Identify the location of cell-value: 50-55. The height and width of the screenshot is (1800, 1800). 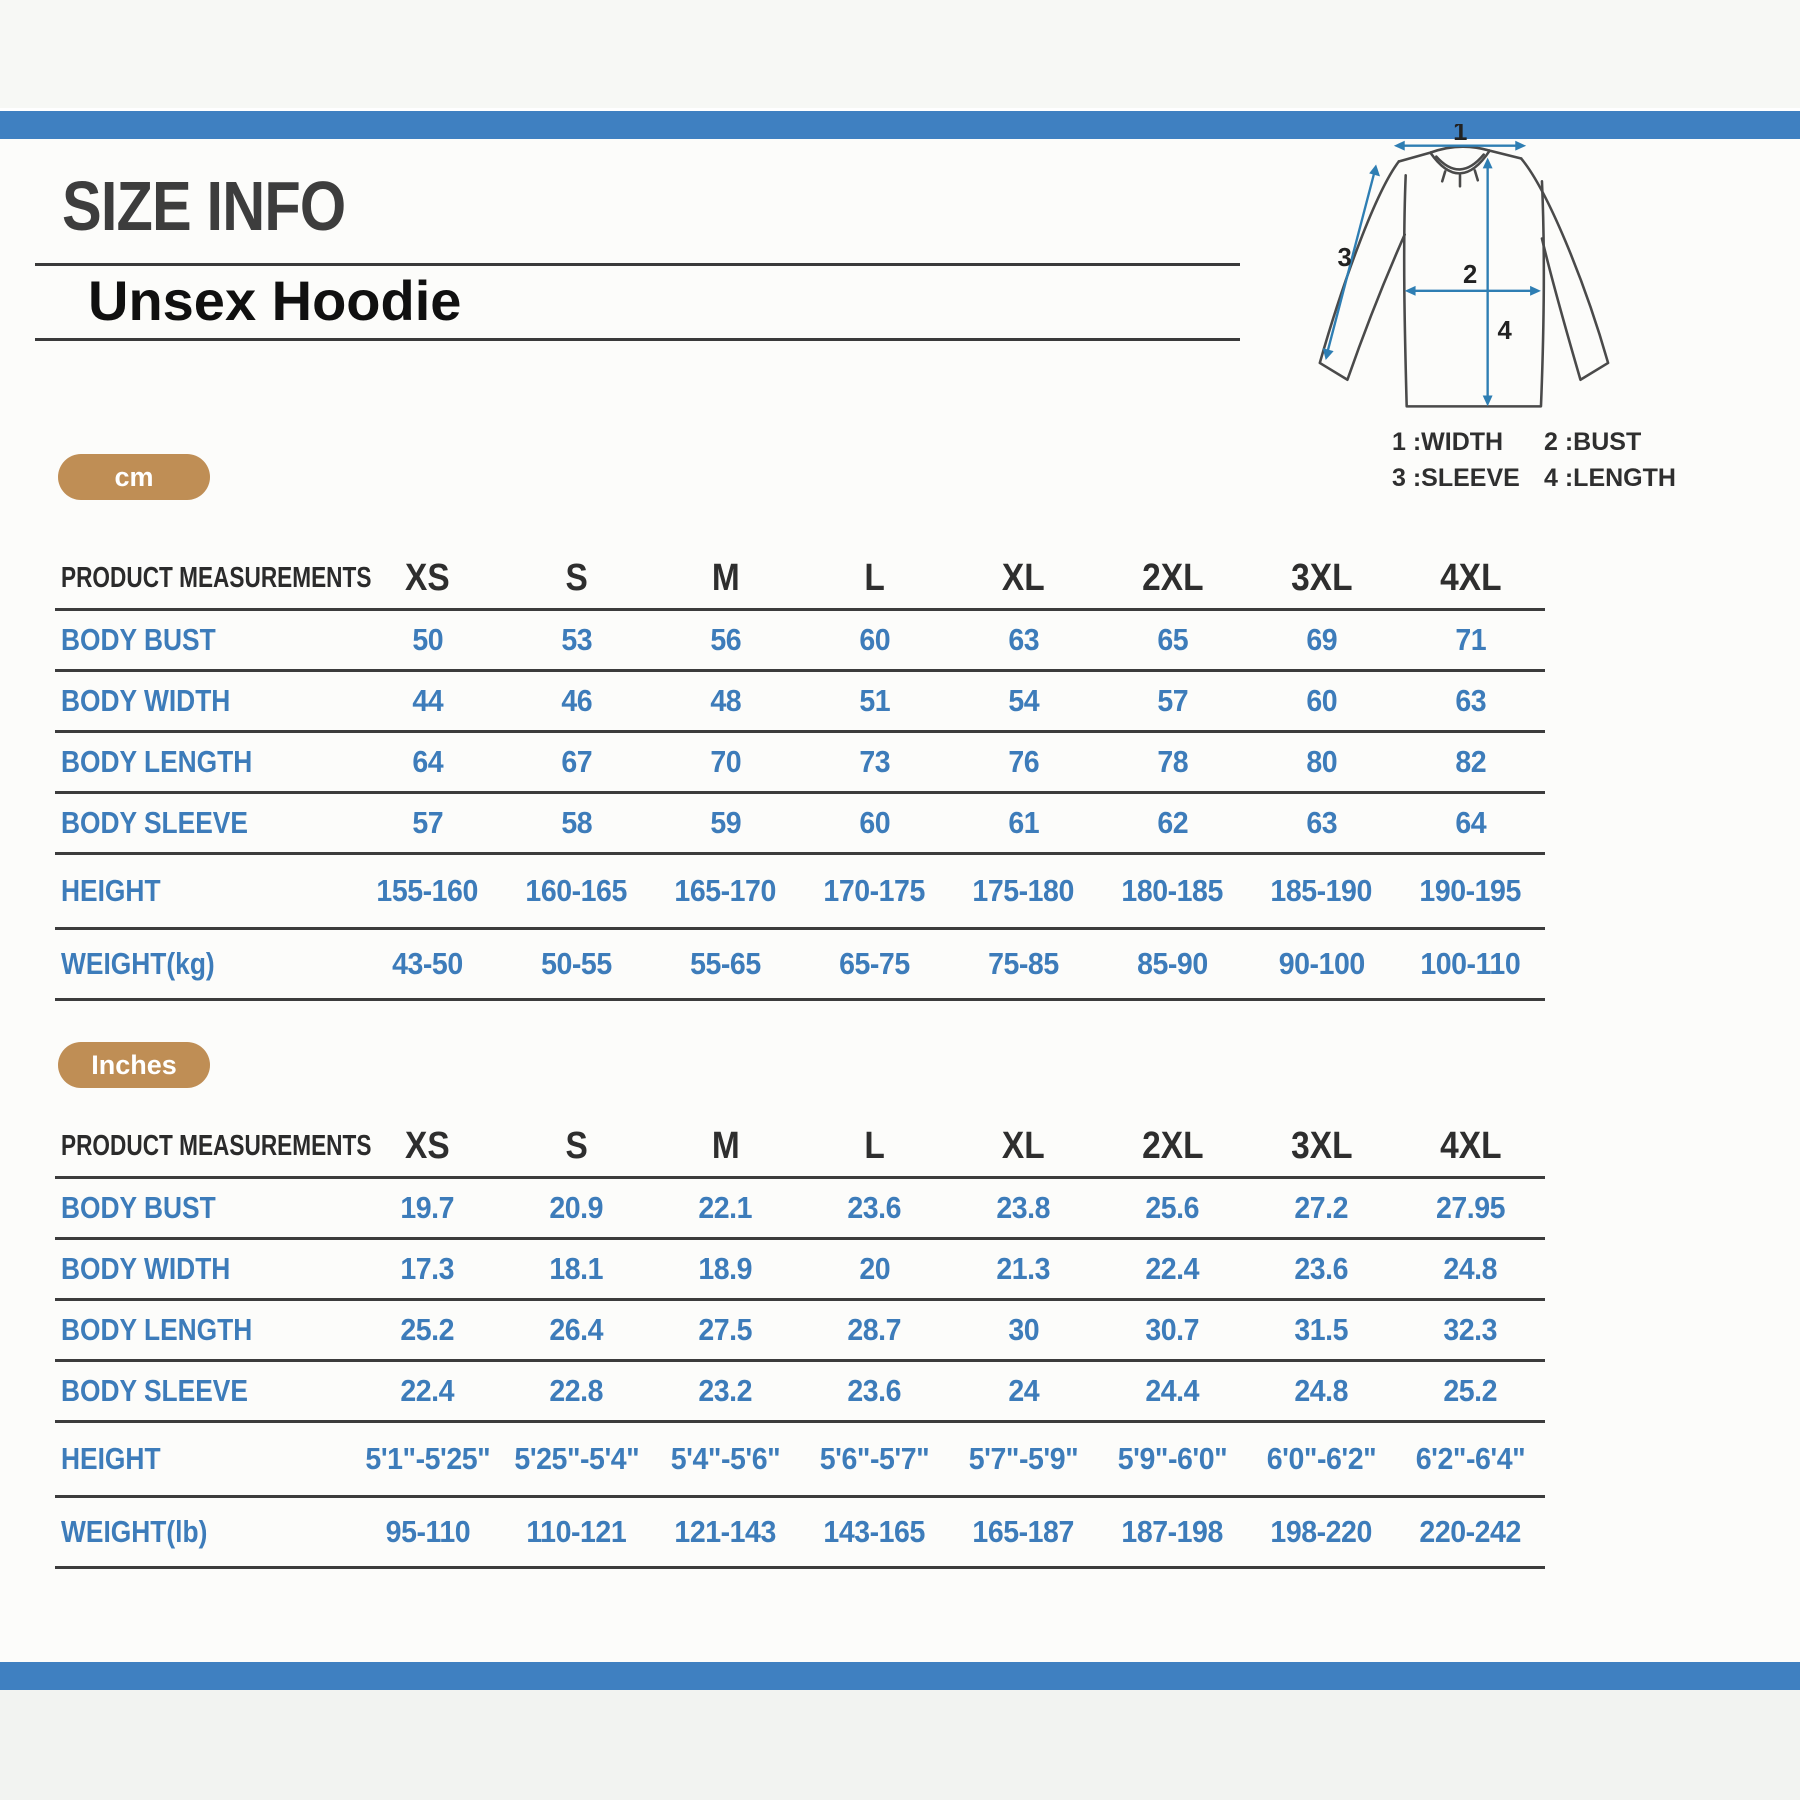
(576, 963).